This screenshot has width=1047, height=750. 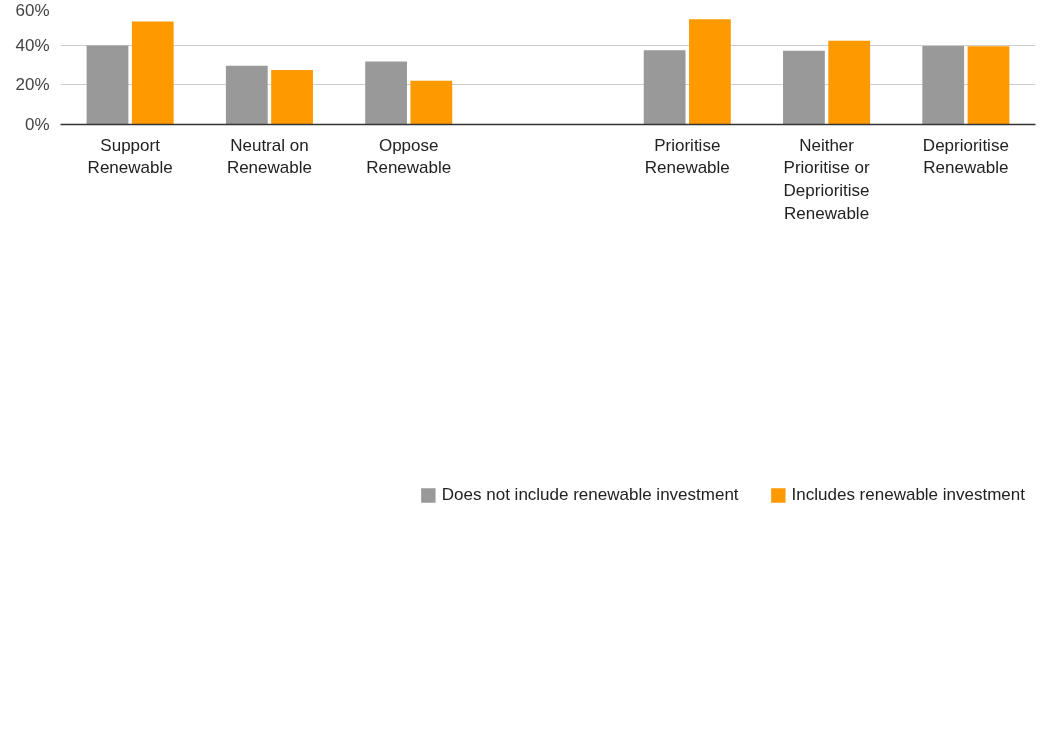 I want to click on x-tick-label: Neither Prioritise or Deprioritise Renewable, so click(x=826, y=179).